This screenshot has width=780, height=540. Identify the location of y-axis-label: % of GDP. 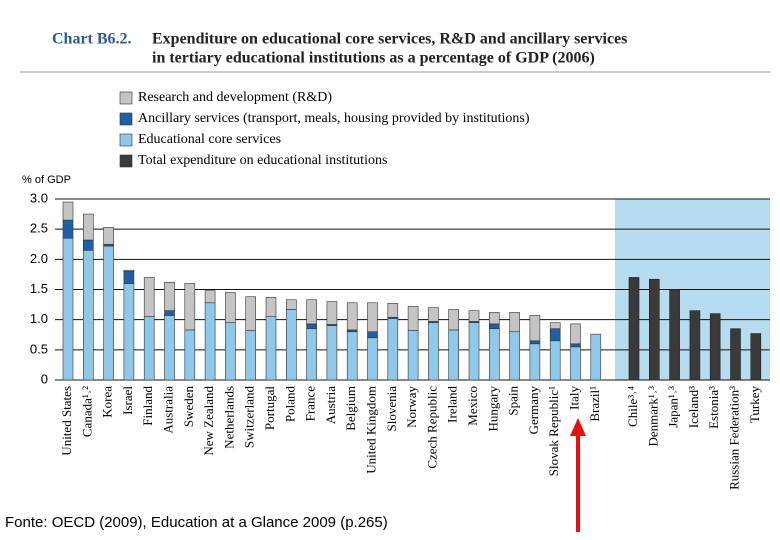
(46, 180).